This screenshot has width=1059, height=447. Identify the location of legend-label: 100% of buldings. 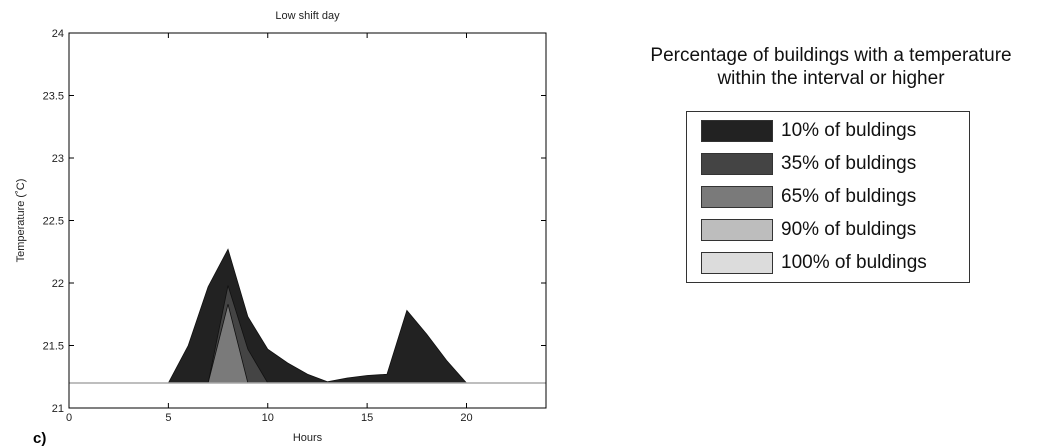
(854, 262).